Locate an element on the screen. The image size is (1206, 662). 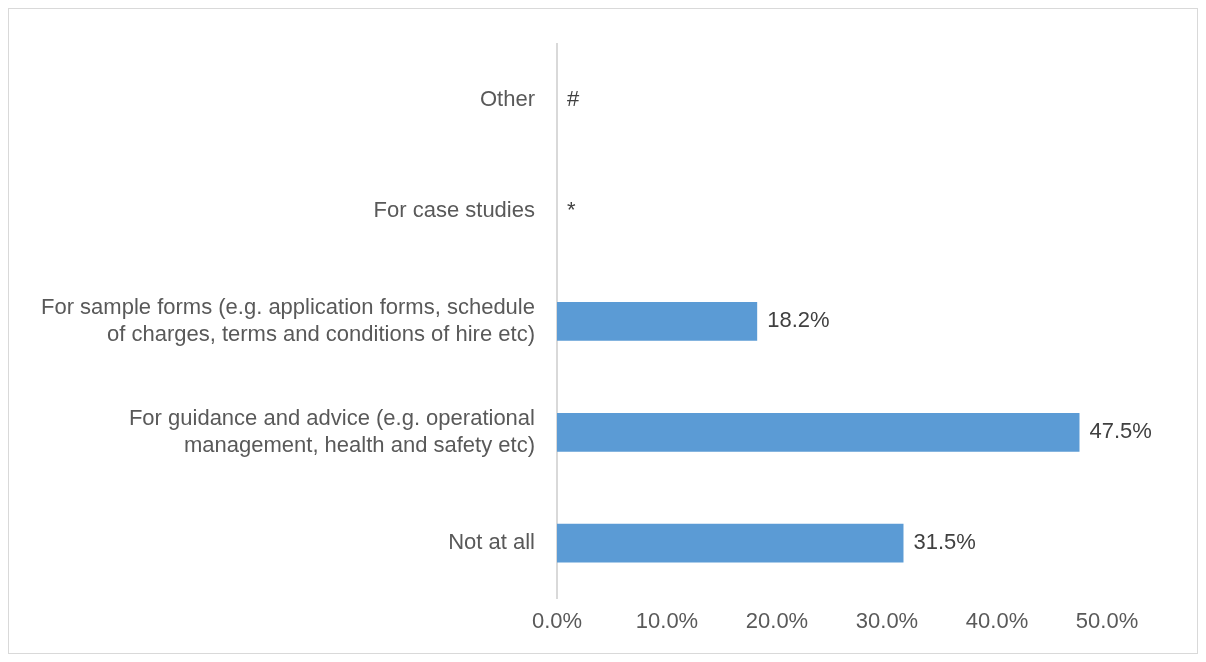
y-tick-label: Not at all is located at coordinates (491, 542).